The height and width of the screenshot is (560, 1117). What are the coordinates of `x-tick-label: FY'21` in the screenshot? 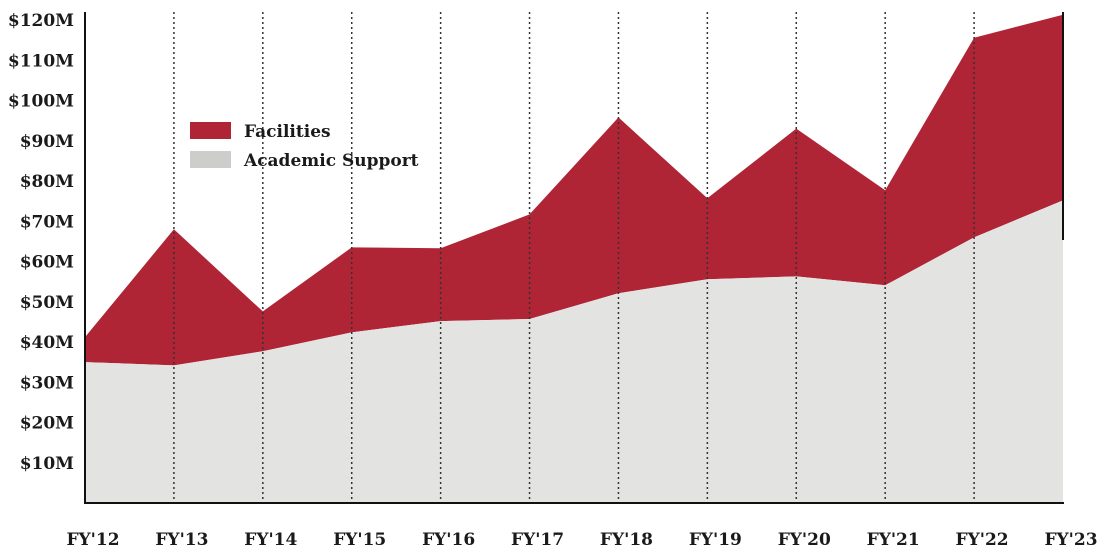 It's located at (893, 540).